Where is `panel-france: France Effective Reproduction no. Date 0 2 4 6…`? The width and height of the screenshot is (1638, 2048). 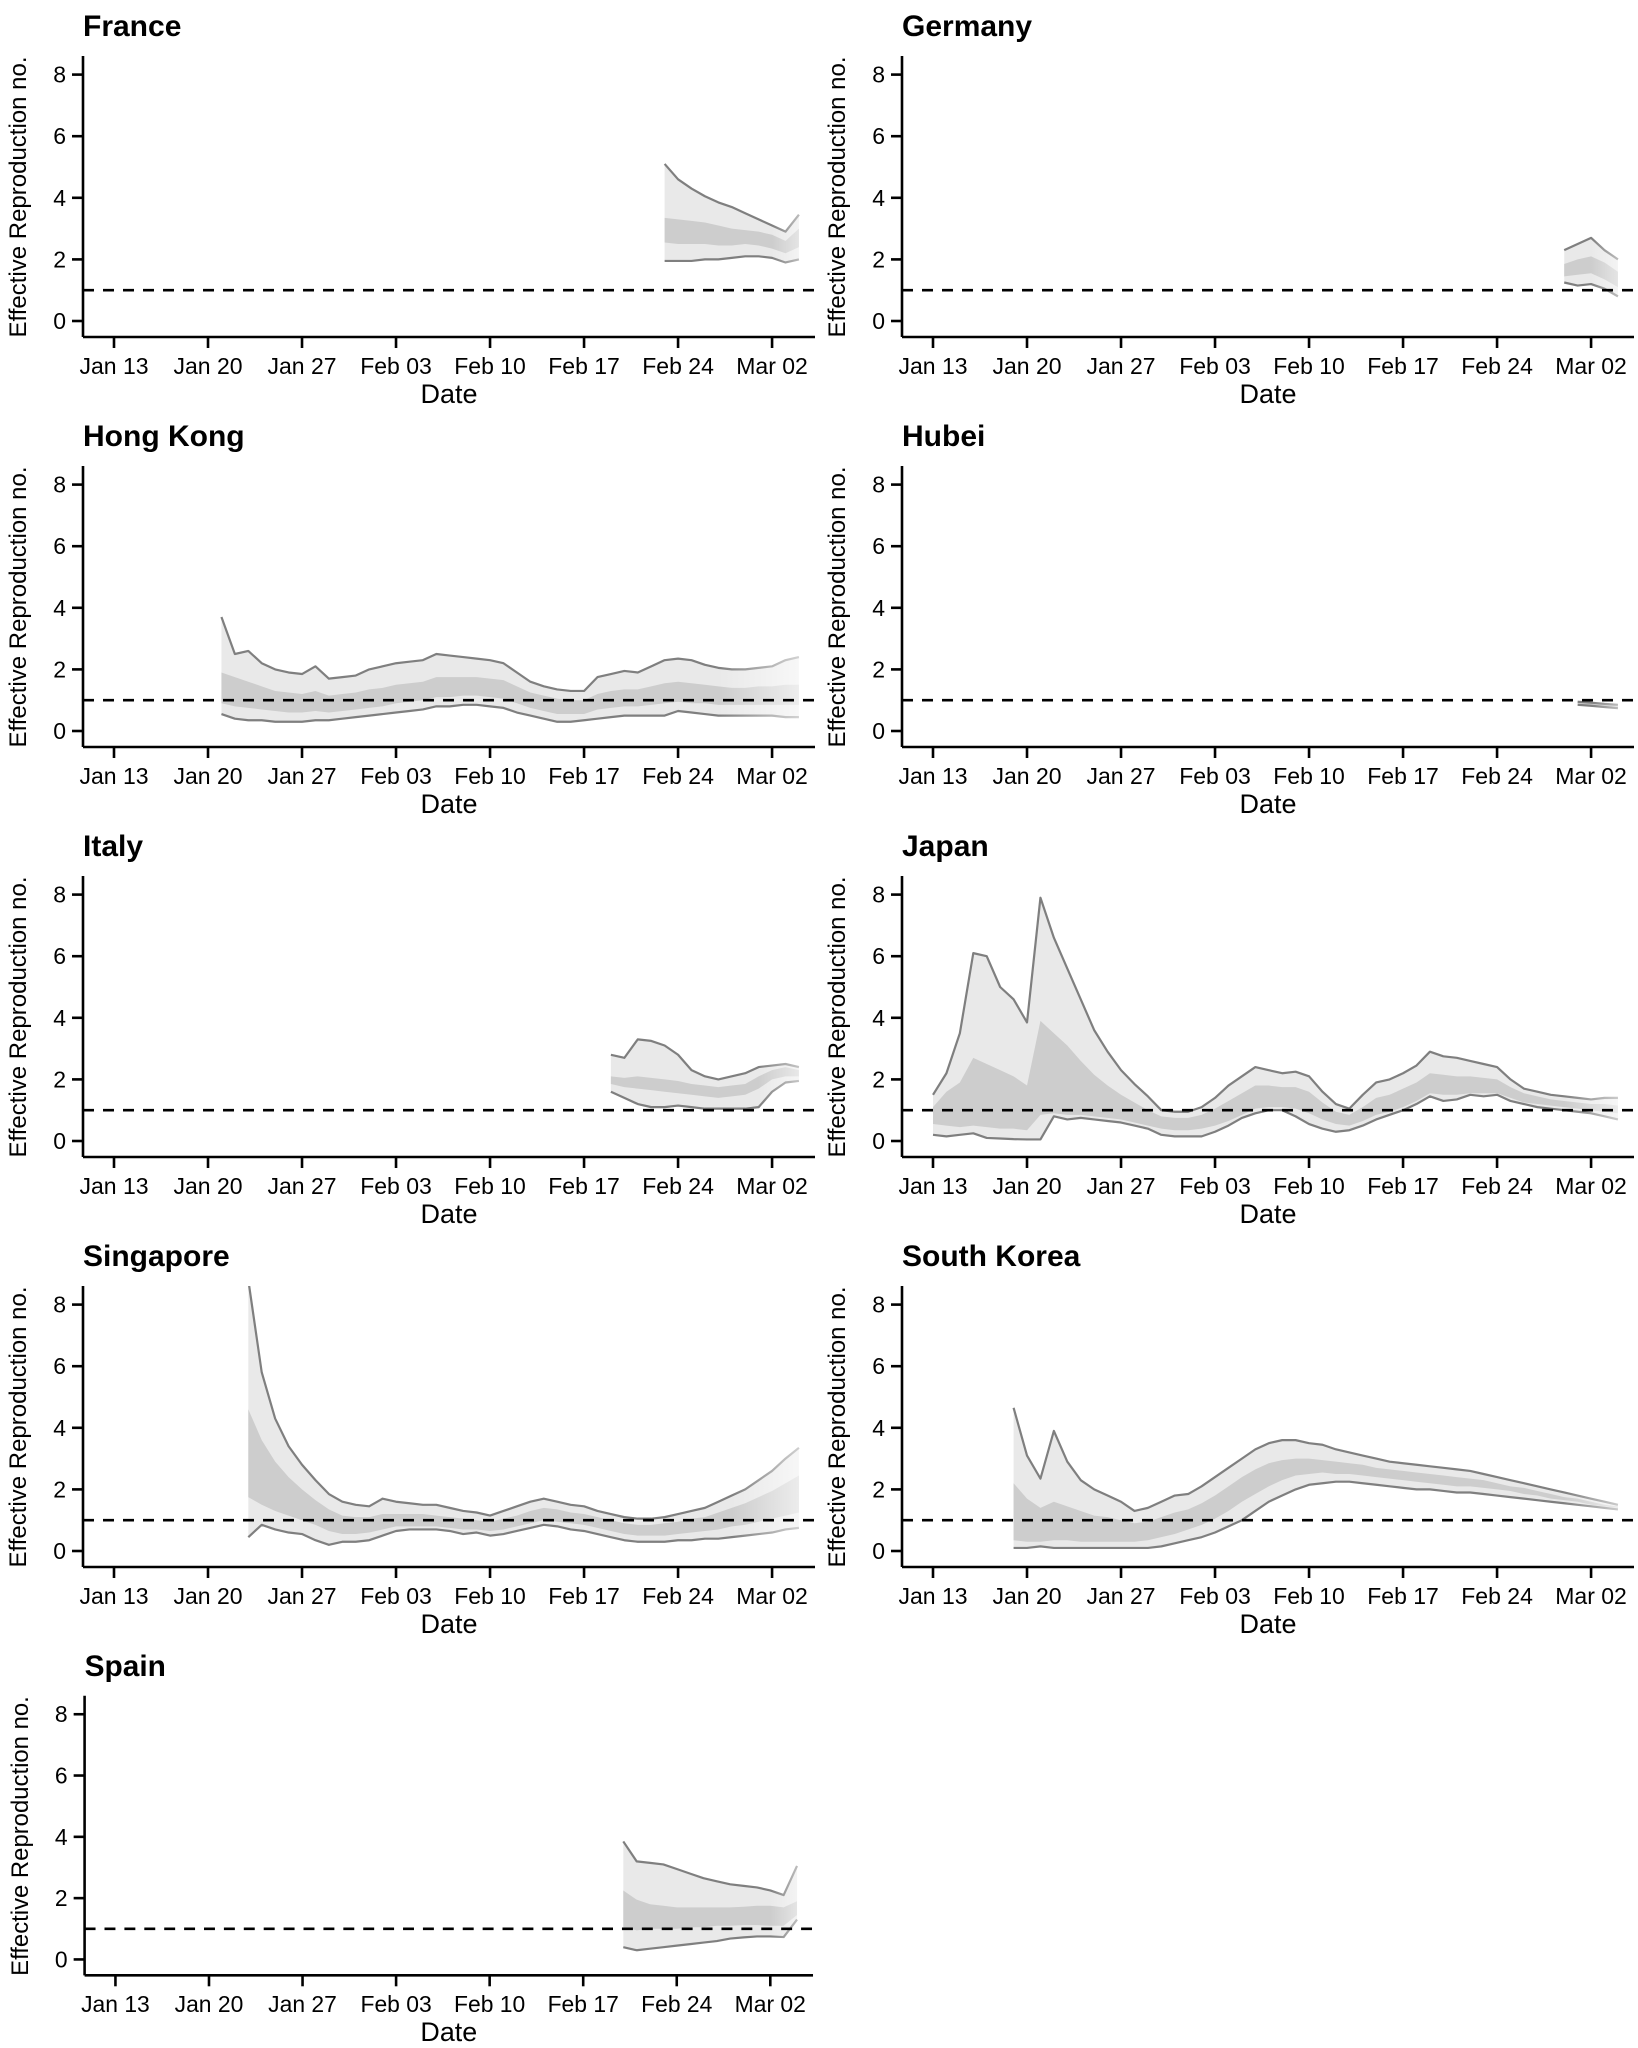
panel-france: France Effective Reproduction no. Date 0 2 4 6… is located at coordinates (409, 205).